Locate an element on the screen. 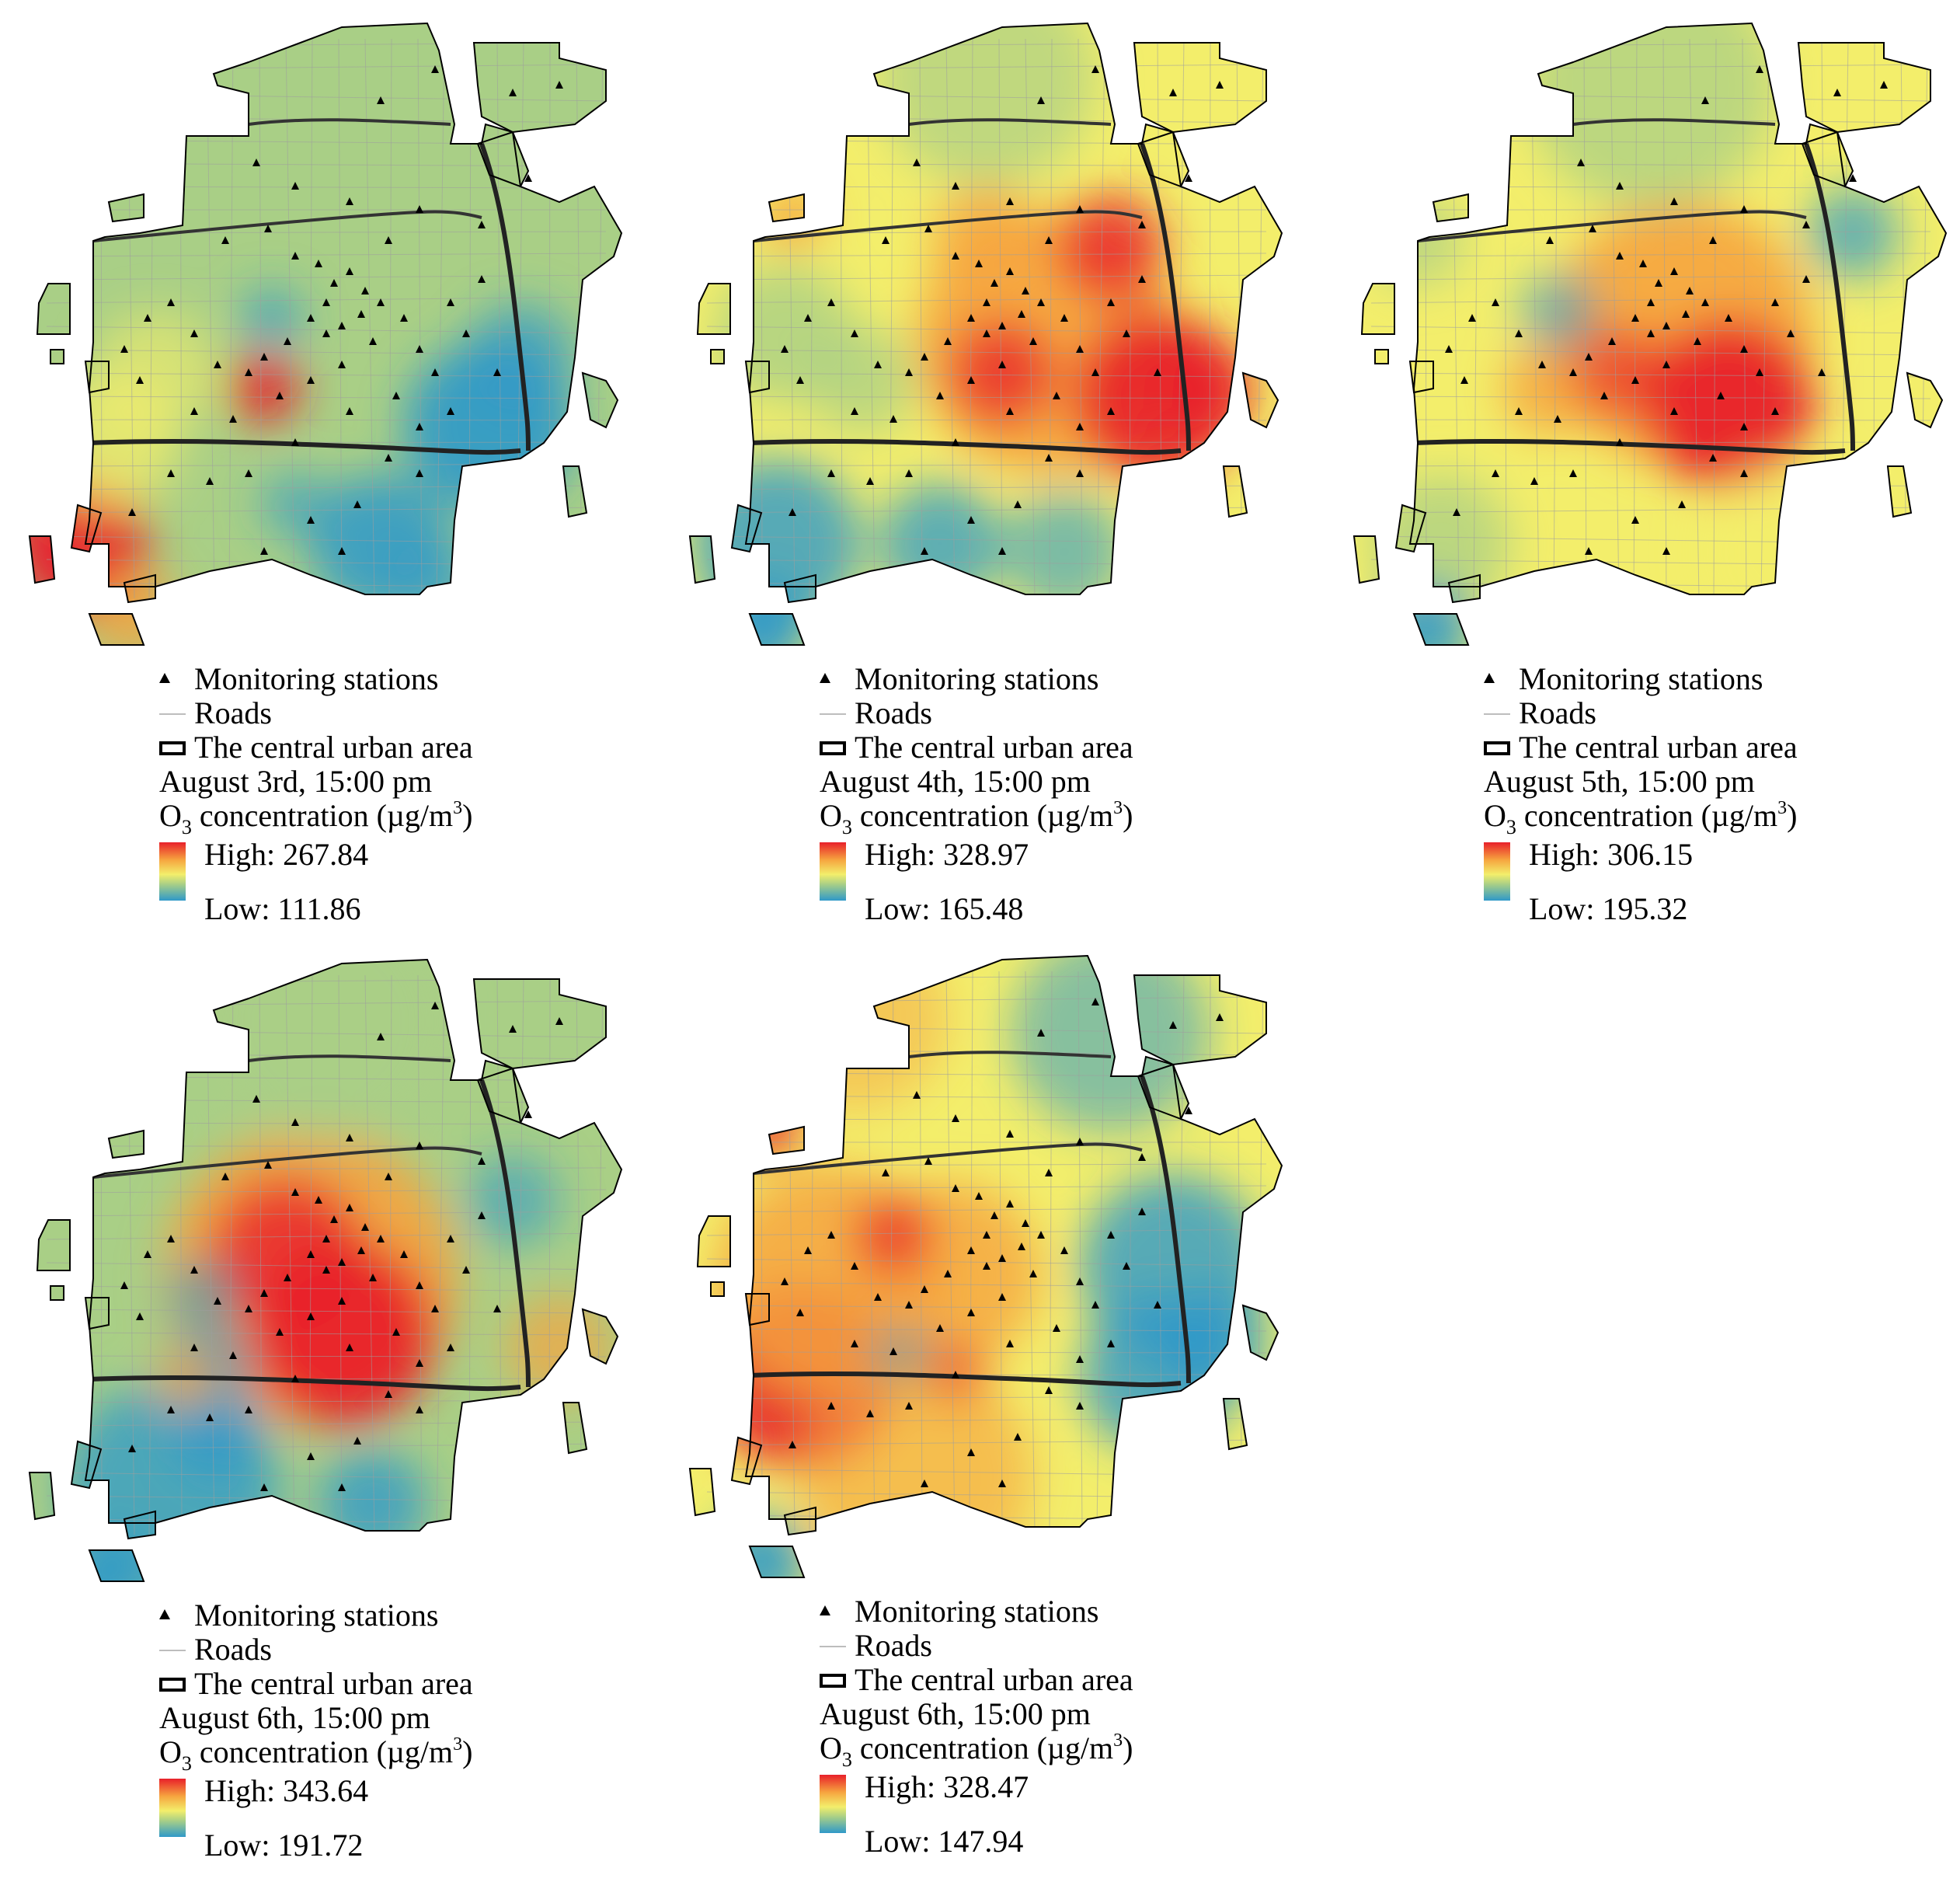 The height and width of the screenshot is (1882, 1960). central-urban-area-boundary is located at coordinates (325, 334).